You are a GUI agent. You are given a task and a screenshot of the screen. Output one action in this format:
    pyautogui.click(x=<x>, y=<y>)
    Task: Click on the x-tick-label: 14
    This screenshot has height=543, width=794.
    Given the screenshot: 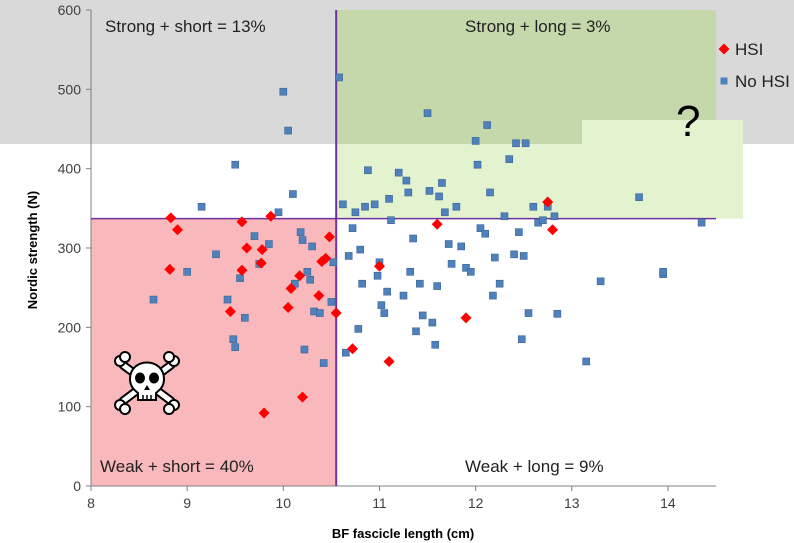 What is the action you would take?
    pyautogui.click(x=668, y=503)
    